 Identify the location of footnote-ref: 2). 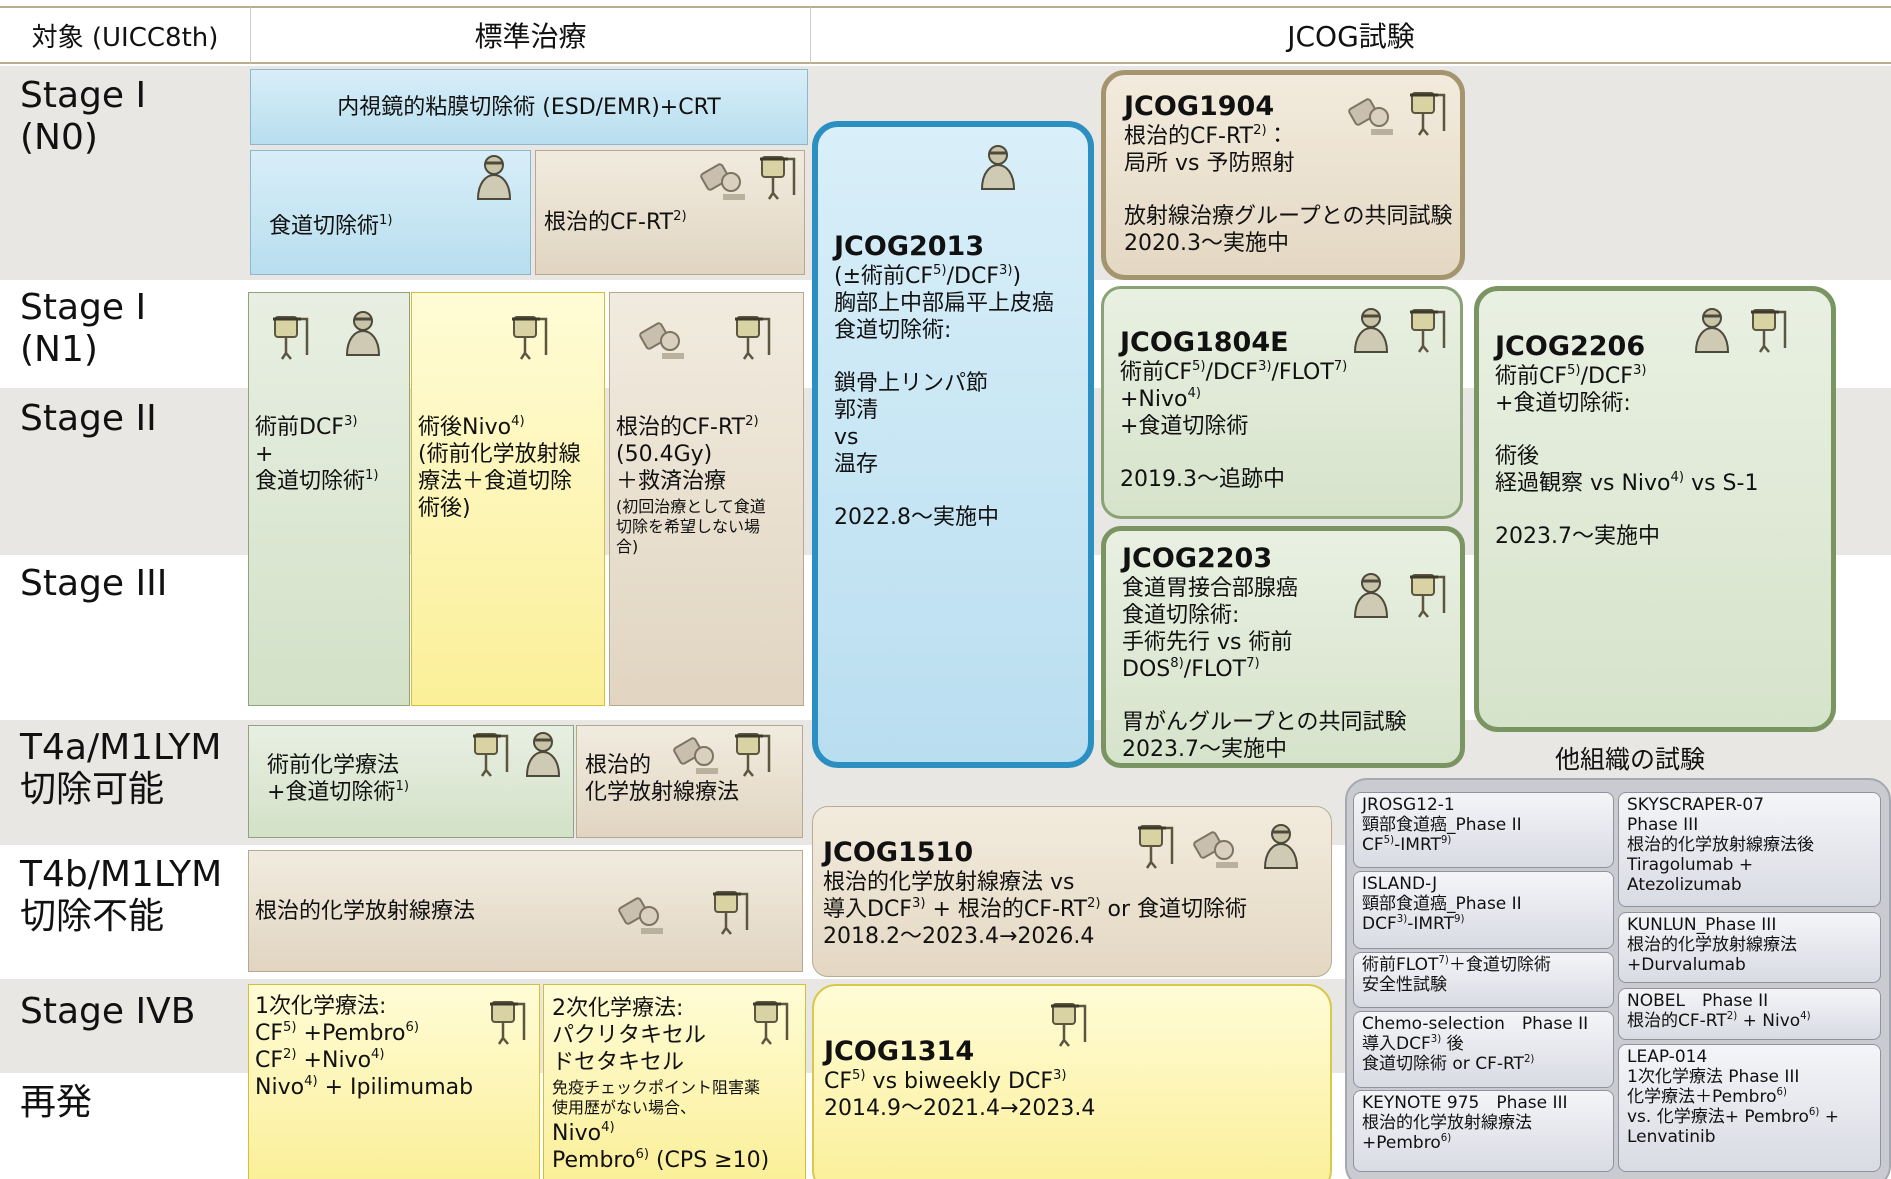
(1732, 1016).